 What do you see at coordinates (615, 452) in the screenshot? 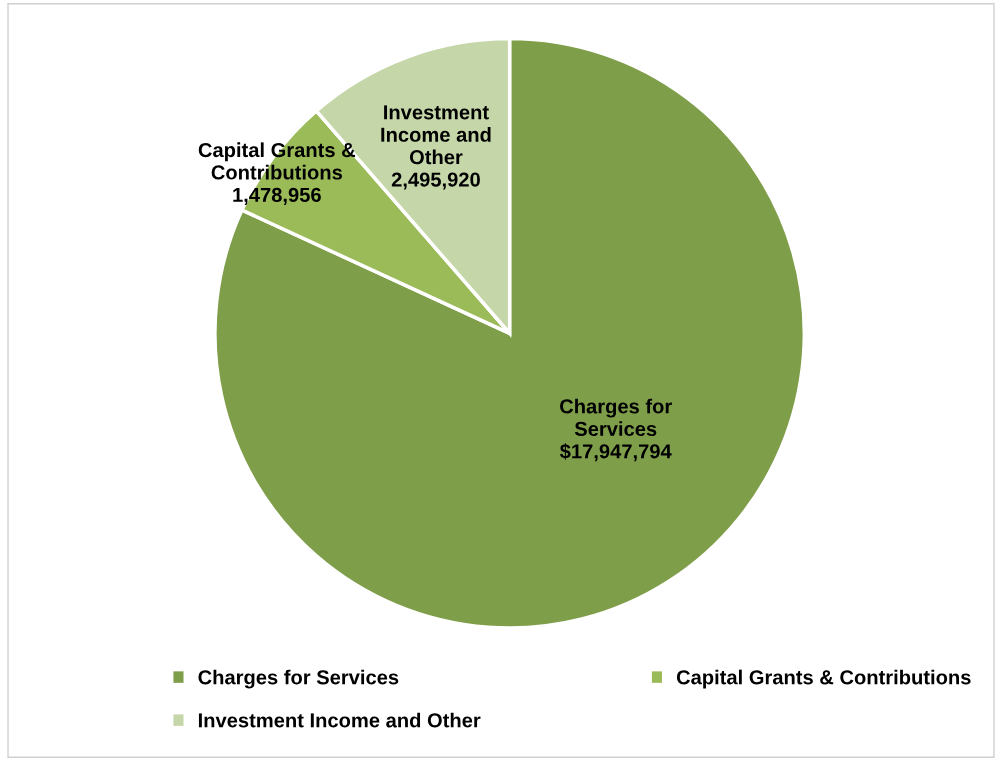
I see `data-label: $17,947,794` at bounding box center [615, 452].